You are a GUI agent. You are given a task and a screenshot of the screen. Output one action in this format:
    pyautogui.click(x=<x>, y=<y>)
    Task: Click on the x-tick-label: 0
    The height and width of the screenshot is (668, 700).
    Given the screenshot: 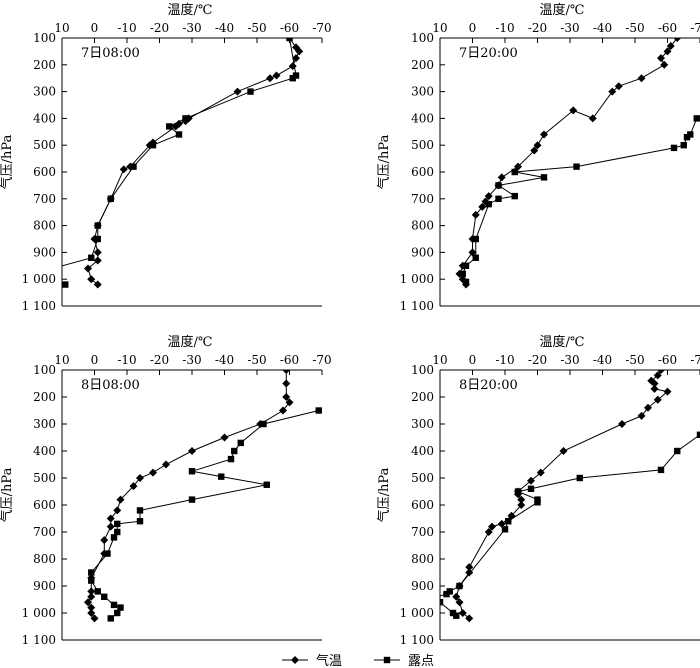 What is the action you would take?
    pyautogui.click(x=95, y=360)
    